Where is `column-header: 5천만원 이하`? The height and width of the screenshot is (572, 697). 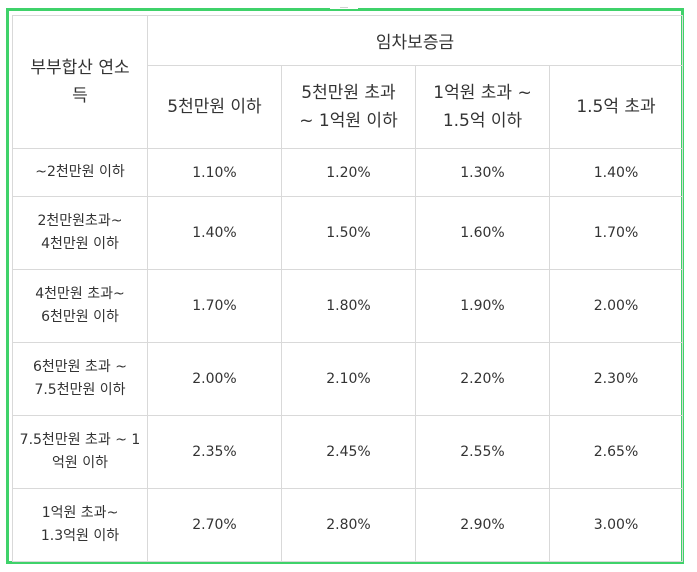
column-header: 5천만원 이하 is located at coordinates (214, 107).